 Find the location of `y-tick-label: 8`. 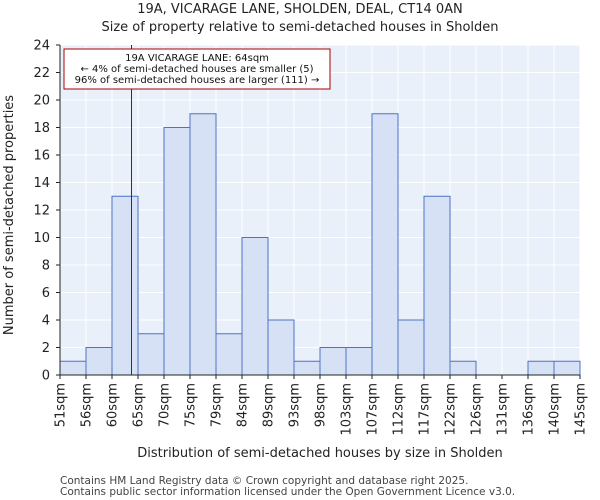

y-tick-label: 8 is located at coordinates (46, 266).